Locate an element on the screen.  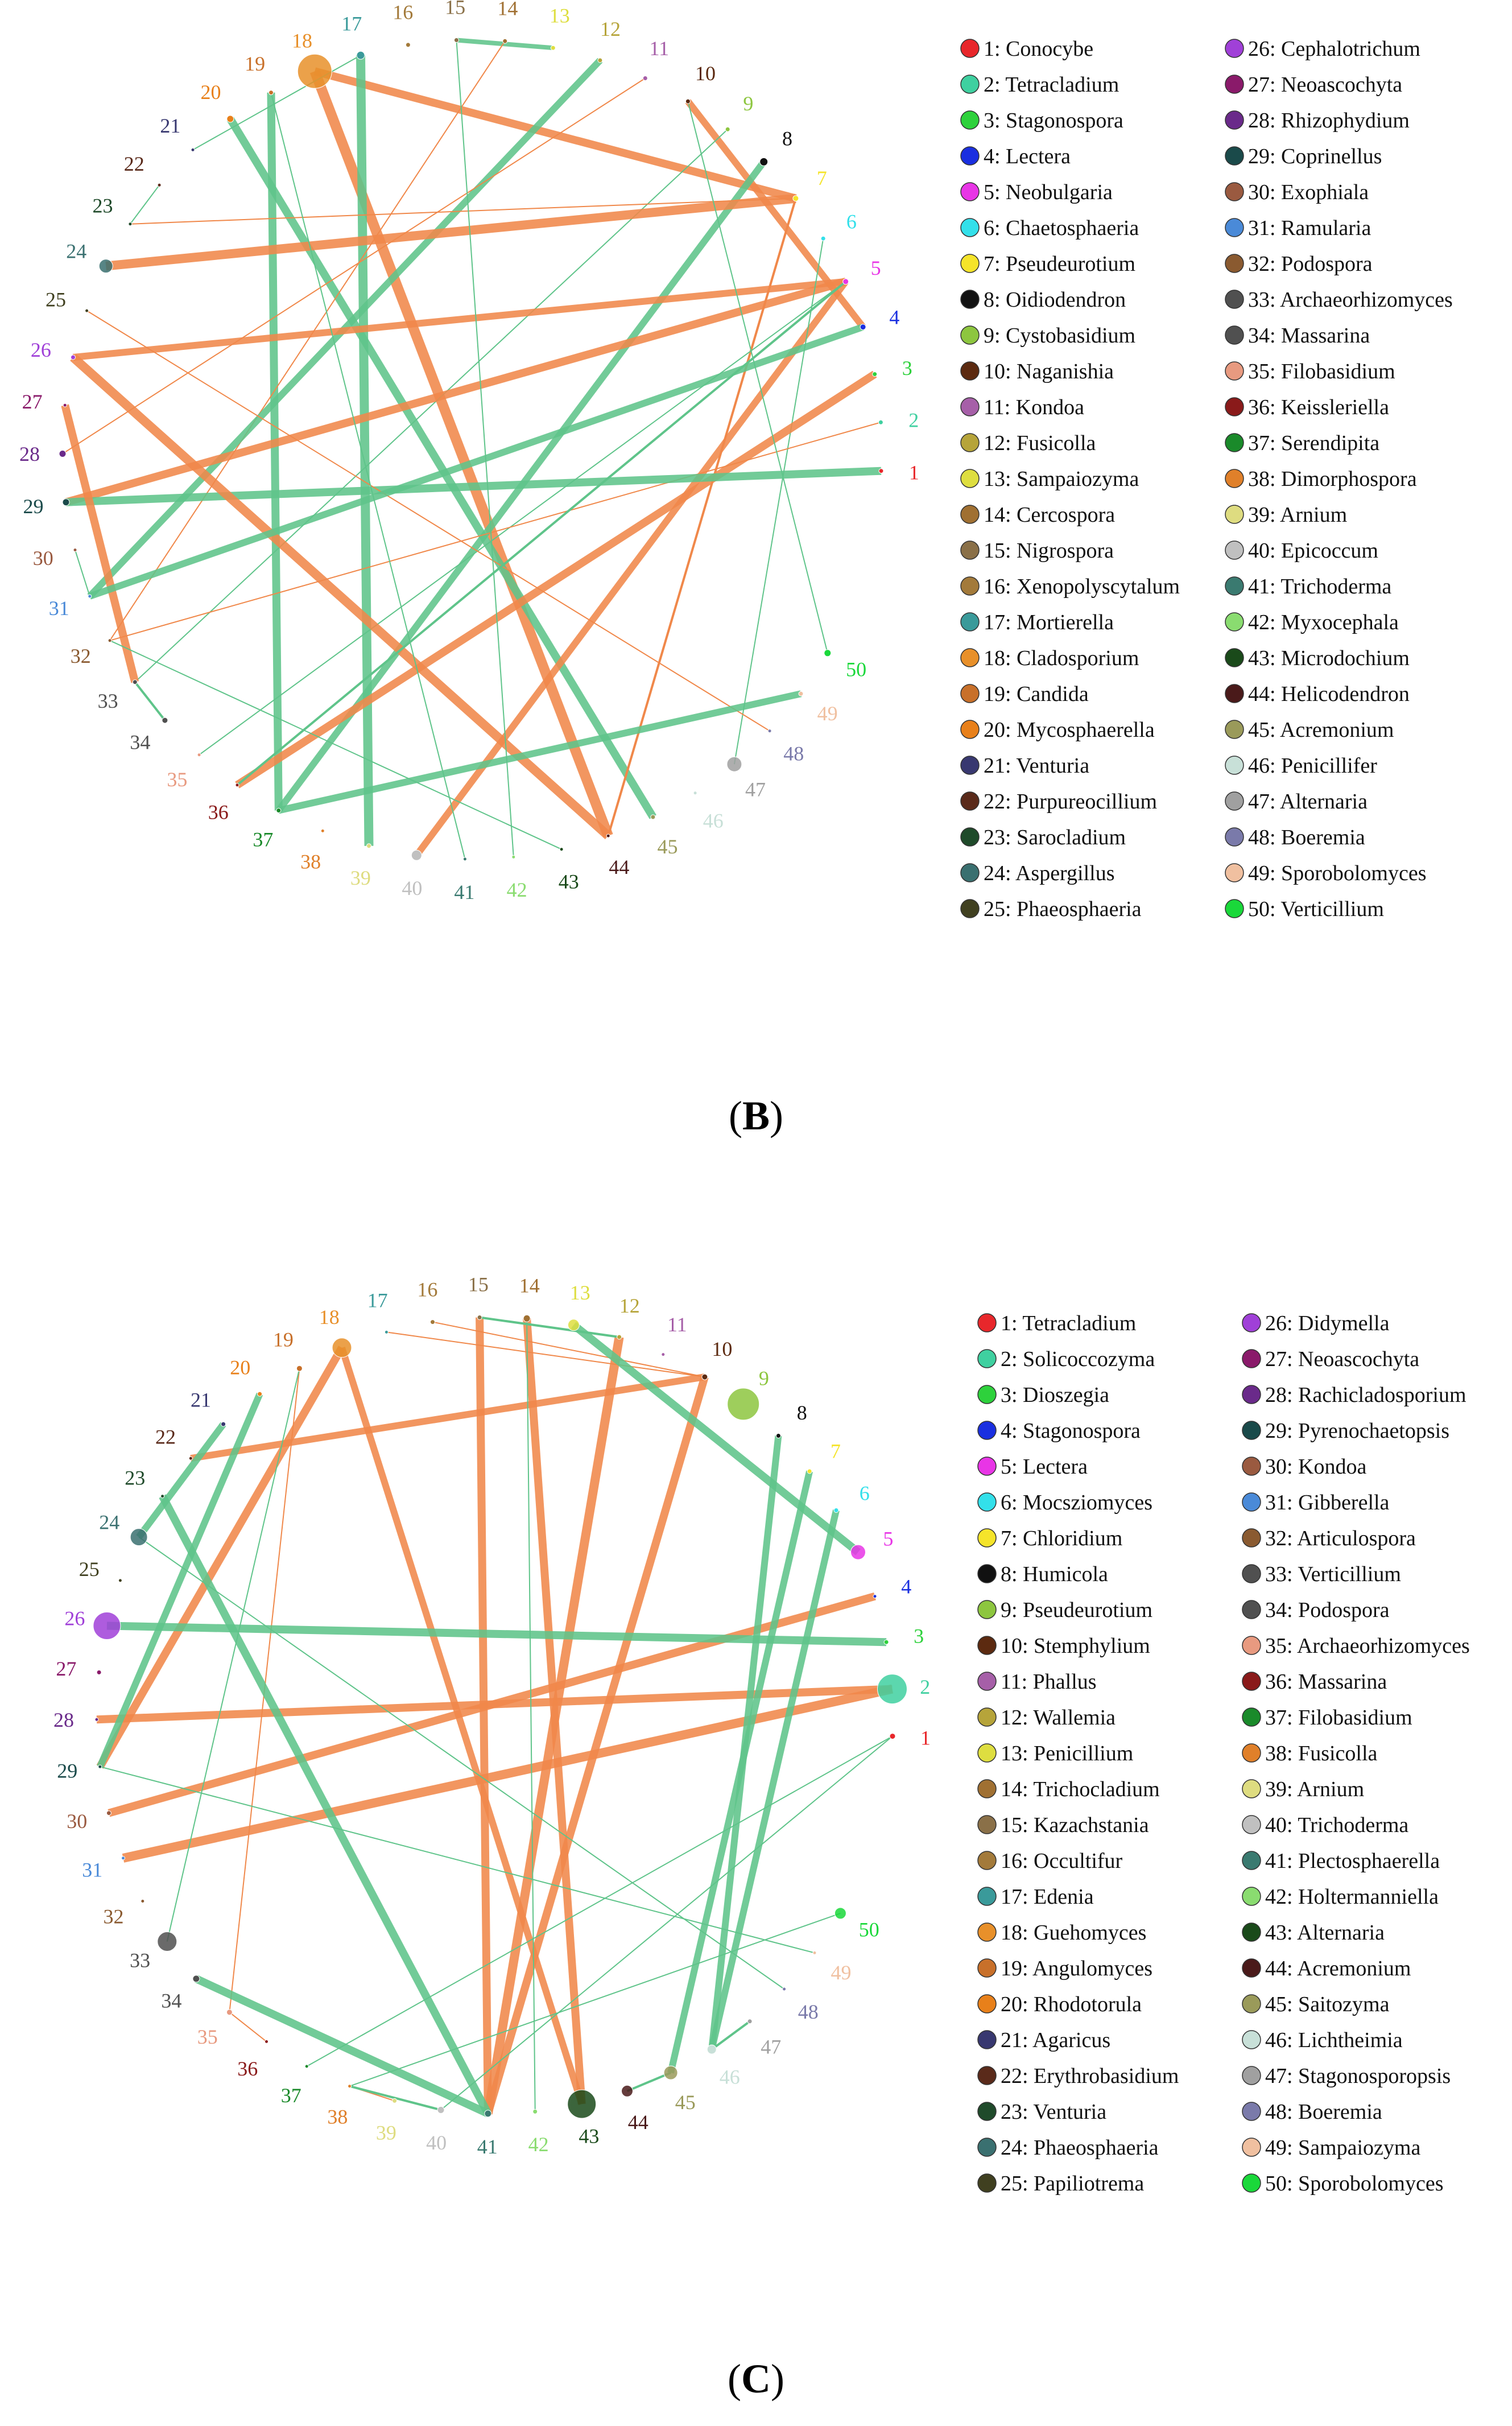
legend-entry-24: 24: Aspergillus is located at coordinates (1049, 873).